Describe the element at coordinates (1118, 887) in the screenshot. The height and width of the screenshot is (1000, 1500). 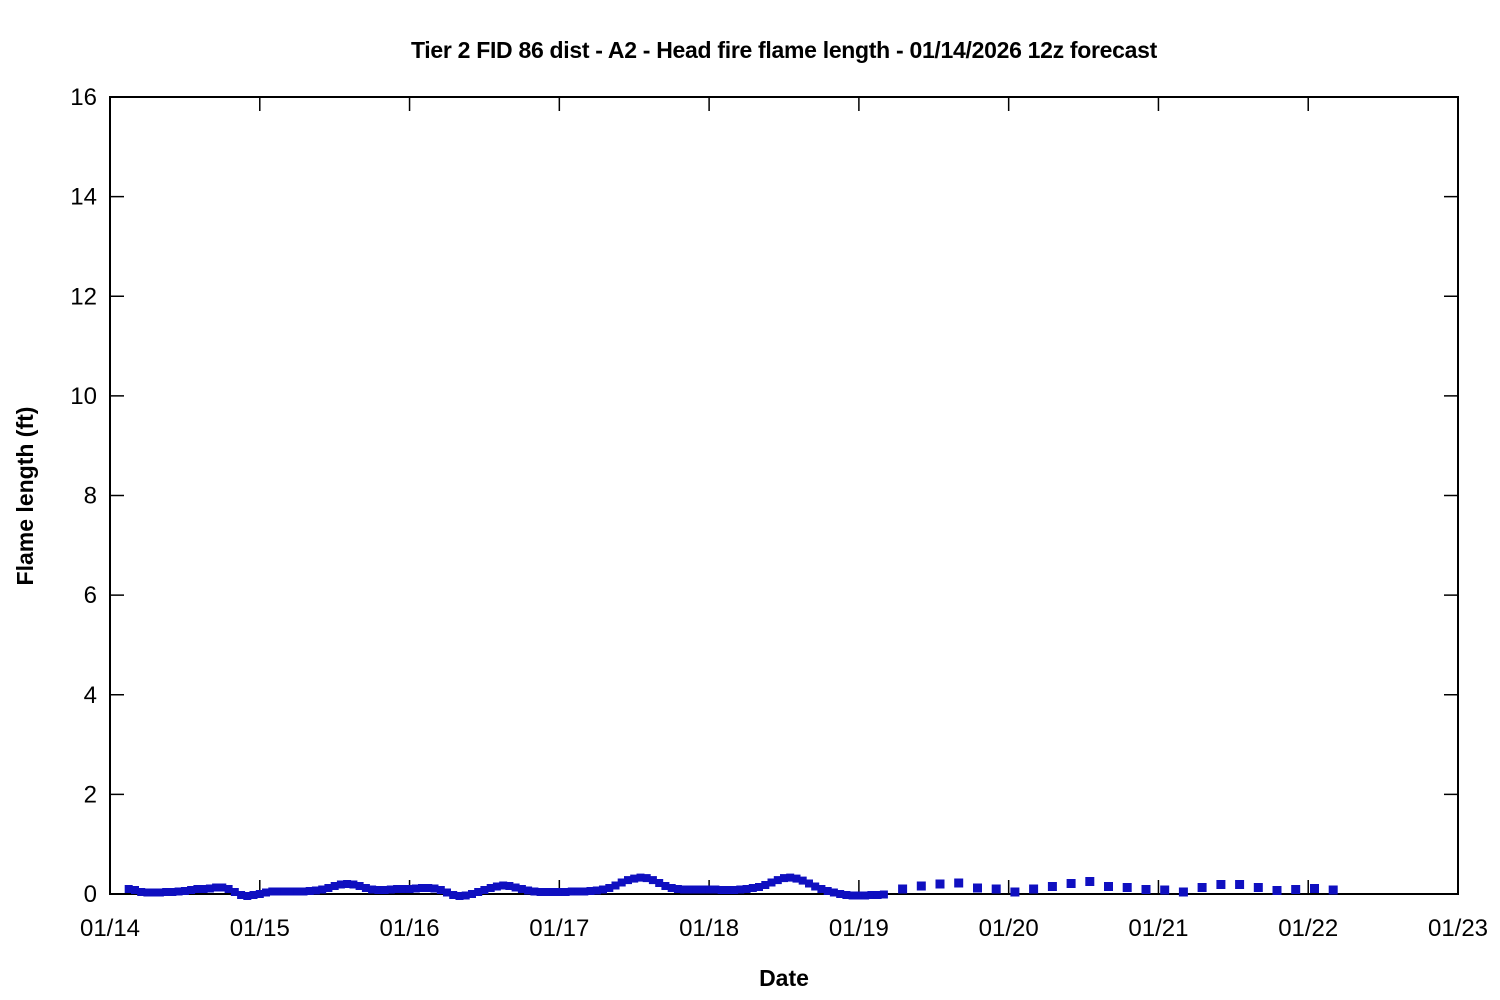
I see `series-flame-length-forecast` at that location.